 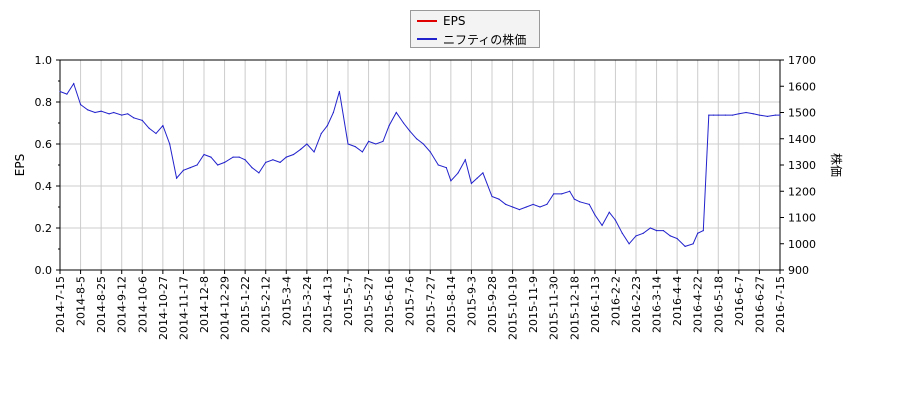 What do you see at coordinates (802, 244) in the screenshot?
I see `right-tick-label: 1000` at bounding box center [802, 244].